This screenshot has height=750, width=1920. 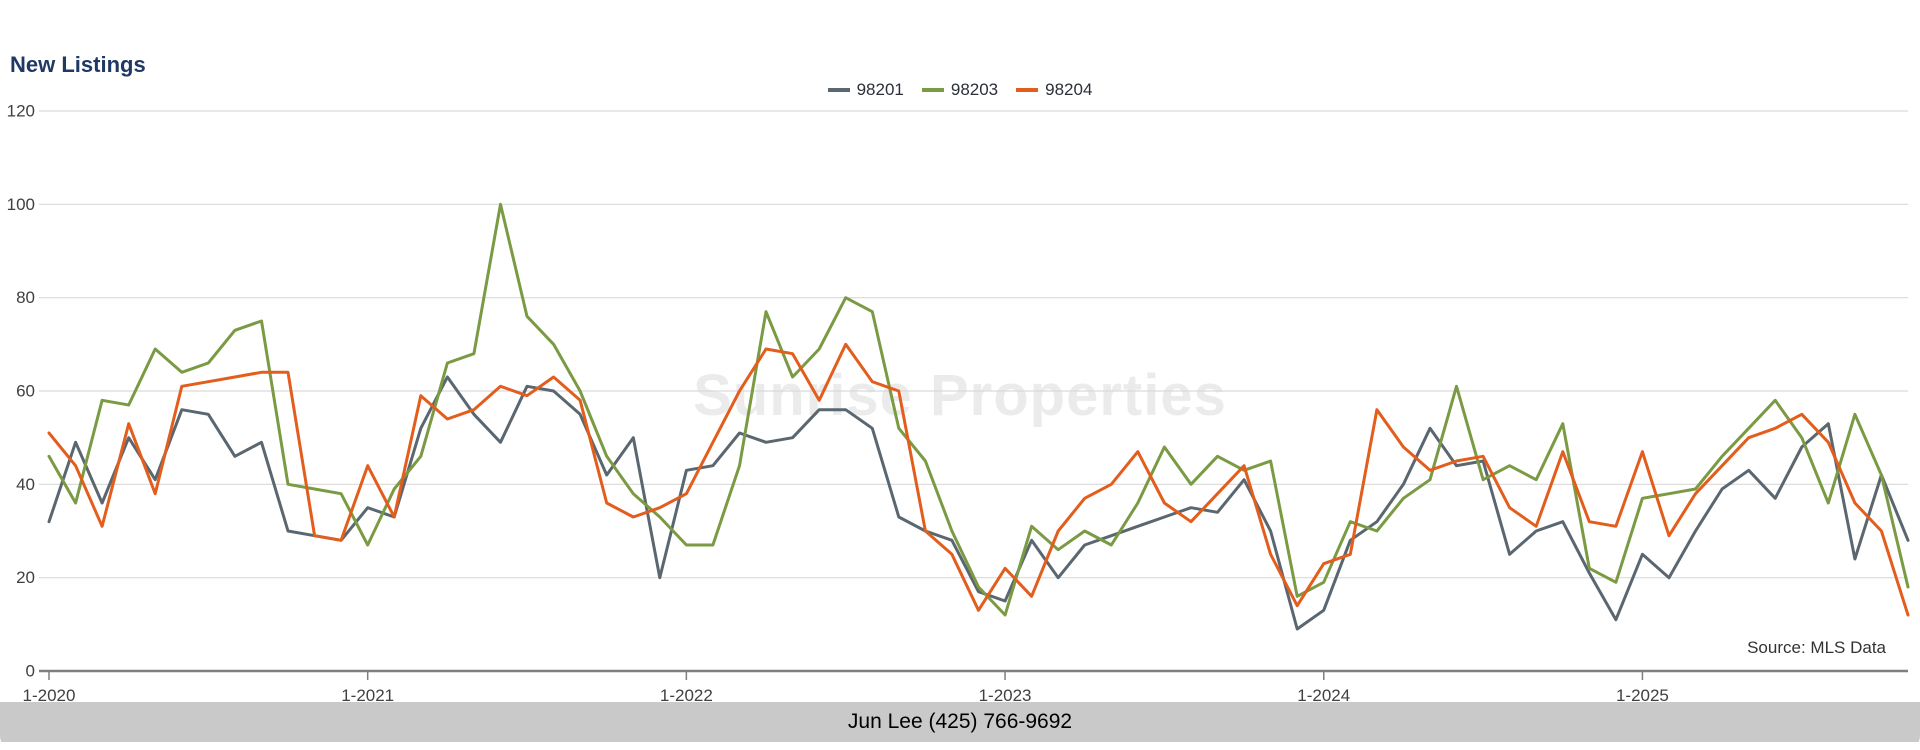 I want to click on legend-item-98203: 98203, so click(x=960, y=90).